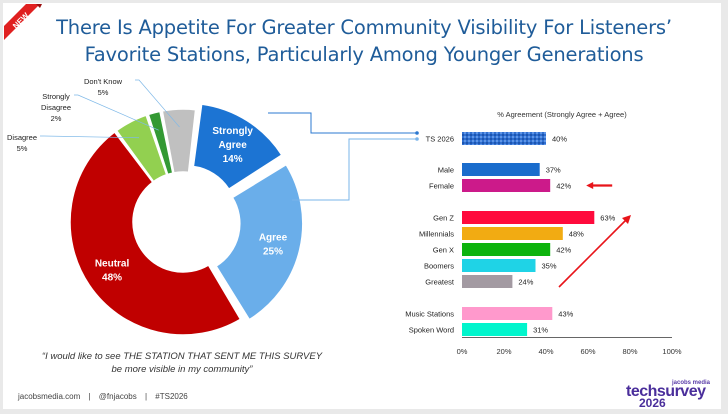 The height and width of the screenshot is (414, 728). I want to click on bar-chart-title: % Agreement (Strongly Agree + Agree), so click(562, 114).